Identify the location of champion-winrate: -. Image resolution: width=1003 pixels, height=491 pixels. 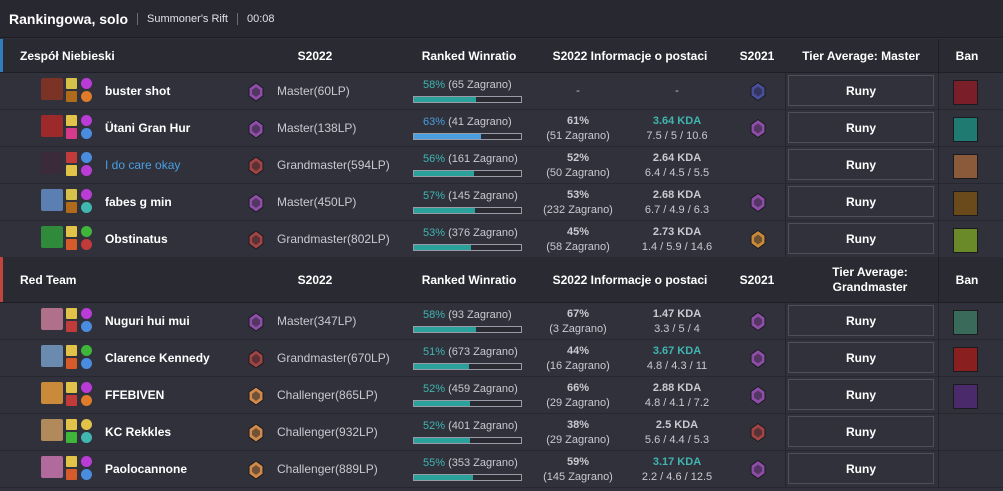
(578, 91).